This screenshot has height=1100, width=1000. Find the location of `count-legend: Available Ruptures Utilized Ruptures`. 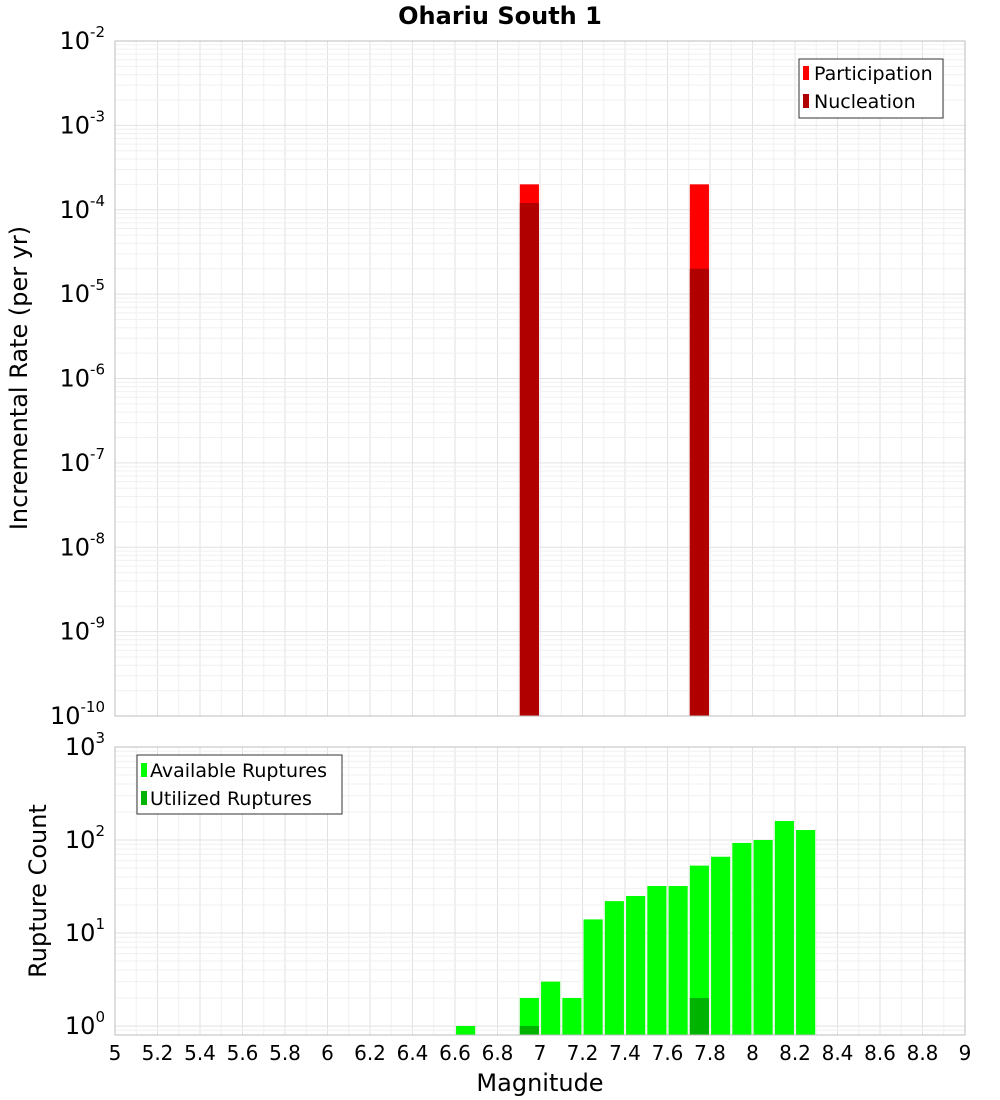

count-legend: Available Ruptures Utilized Ruptures is located at coordinates (239, 784).